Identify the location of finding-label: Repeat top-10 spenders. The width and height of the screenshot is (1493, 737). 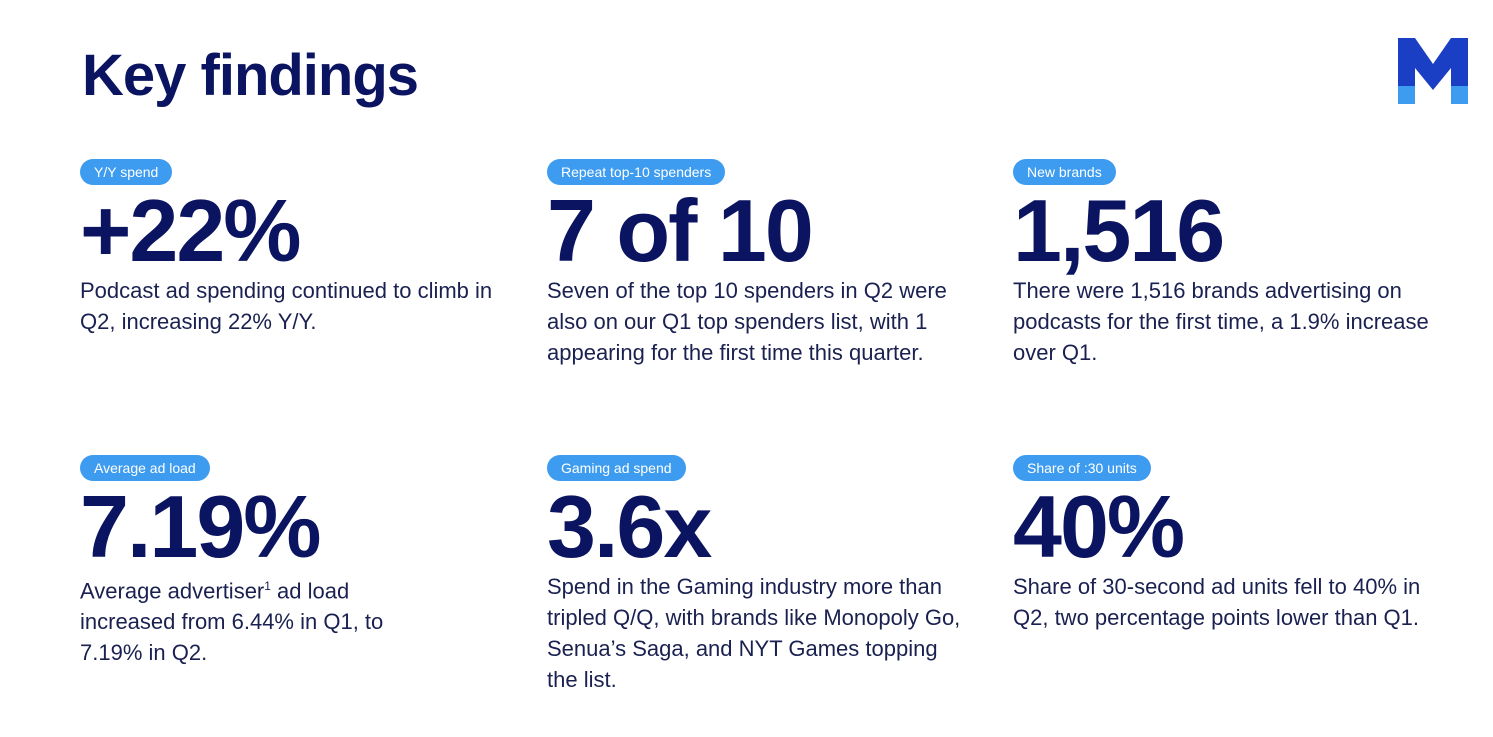
(636, 172).